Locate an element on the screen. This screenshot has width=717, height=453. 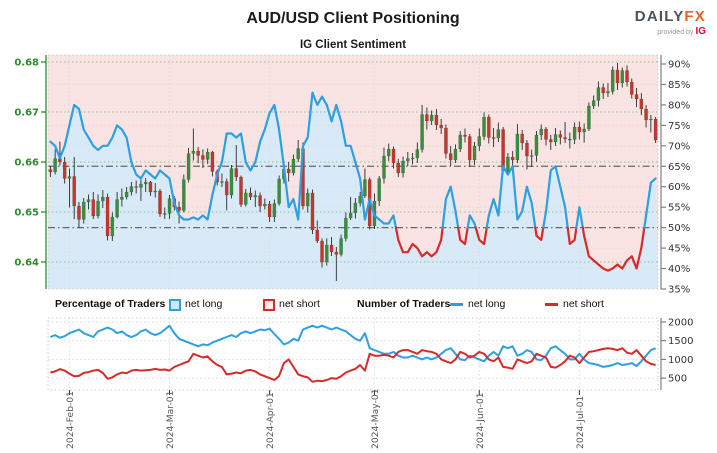
count-tick-label: 1000 is located at coordinates (680, 360).